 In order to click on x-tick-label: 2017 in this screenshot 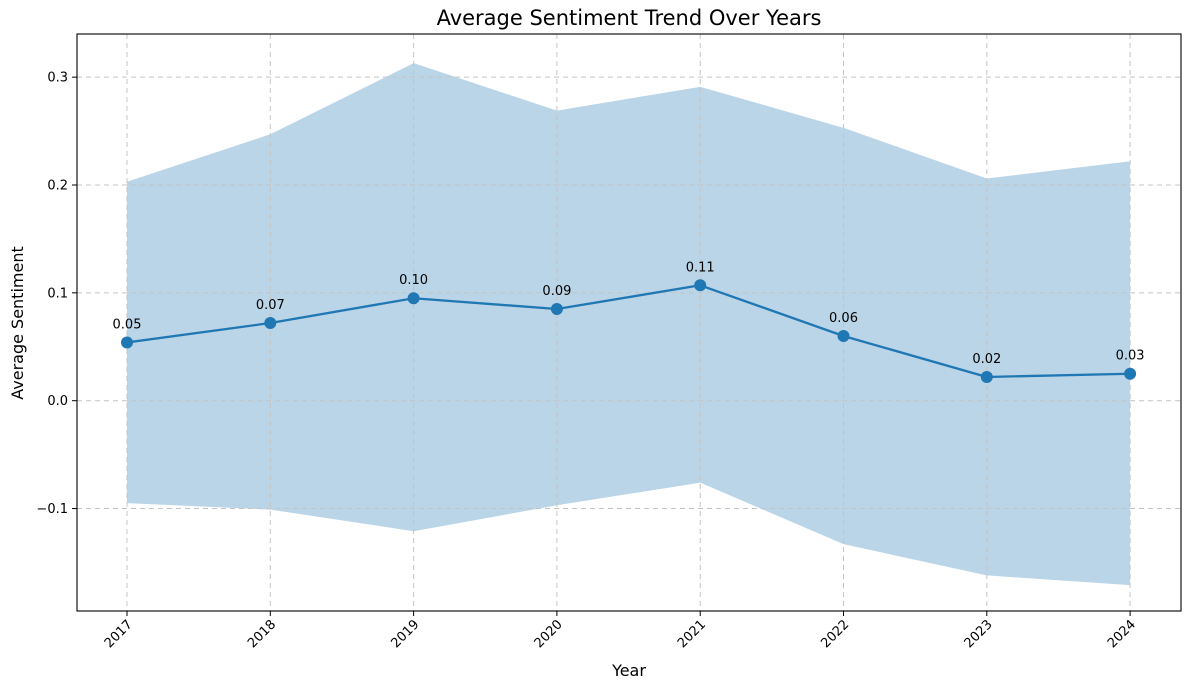, I will do `click(119, 634)`.